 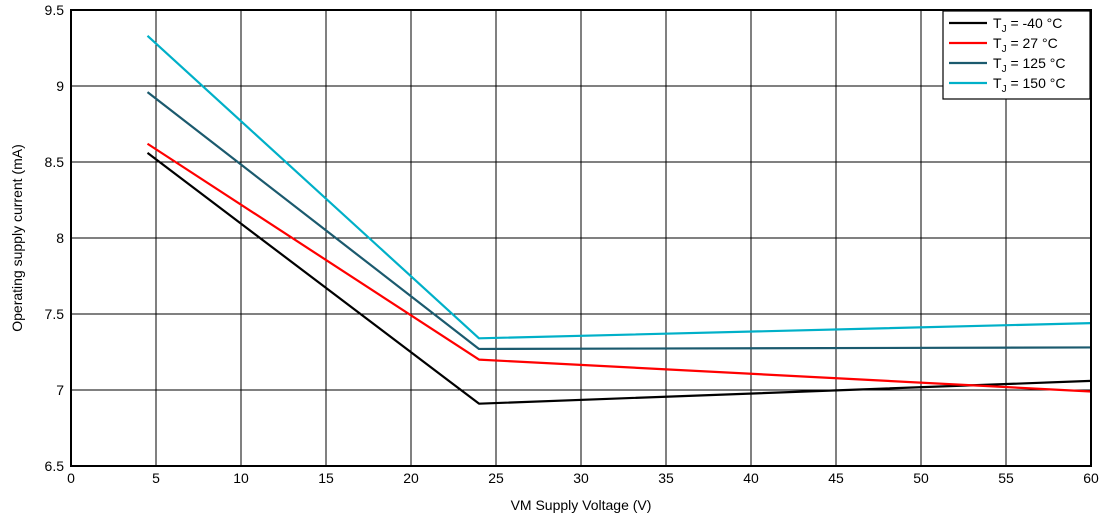 I want to click on x-tick-labels: 0 5 10 15 20 25 30 35 40 45 50 55 60, so click(x=583, y=478).